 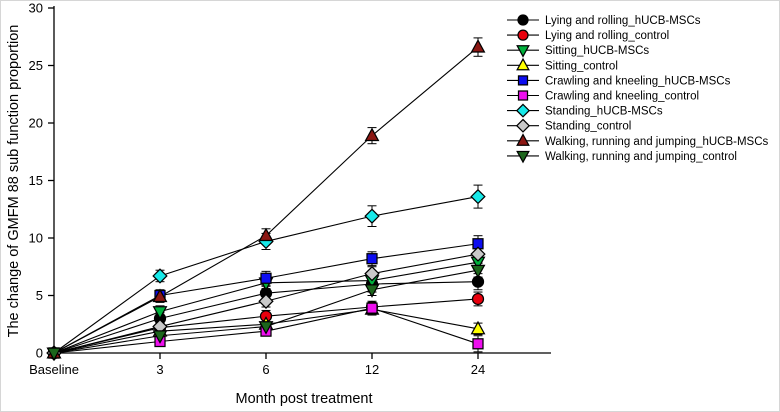 I want to click on legend-item-lying-and-rolling-control: Lying and rolling_control, so click(x=588, y=35).